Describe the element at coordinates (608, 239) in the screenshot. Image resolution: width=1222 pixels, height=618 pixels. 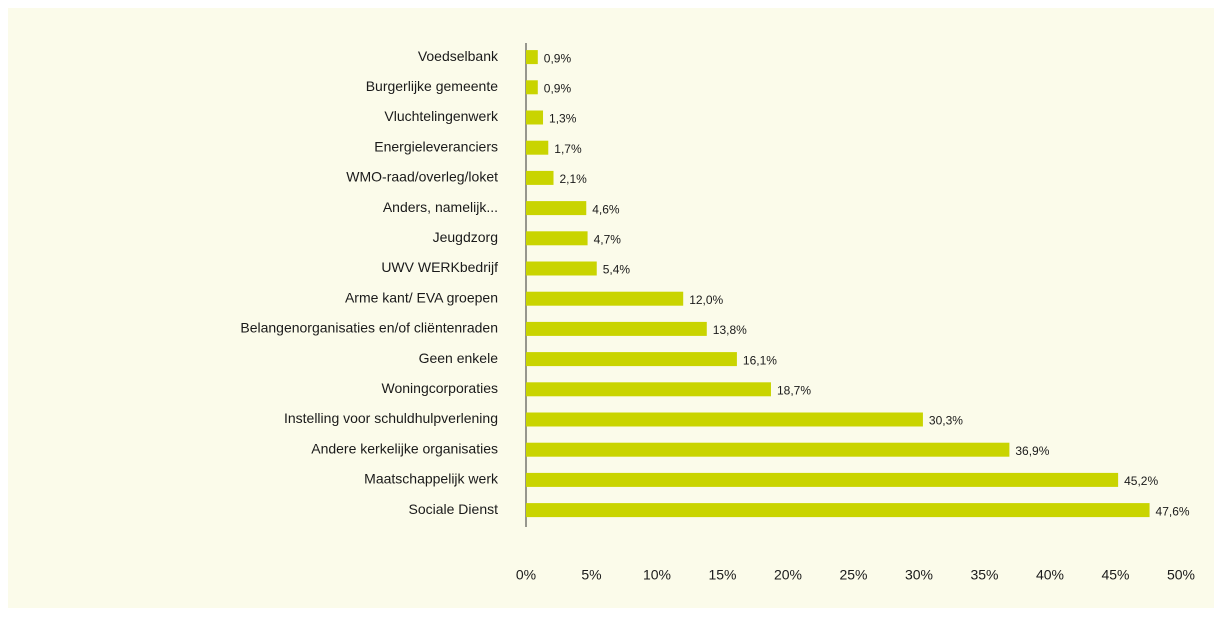
I see `value-label: 4,7%` at that location.